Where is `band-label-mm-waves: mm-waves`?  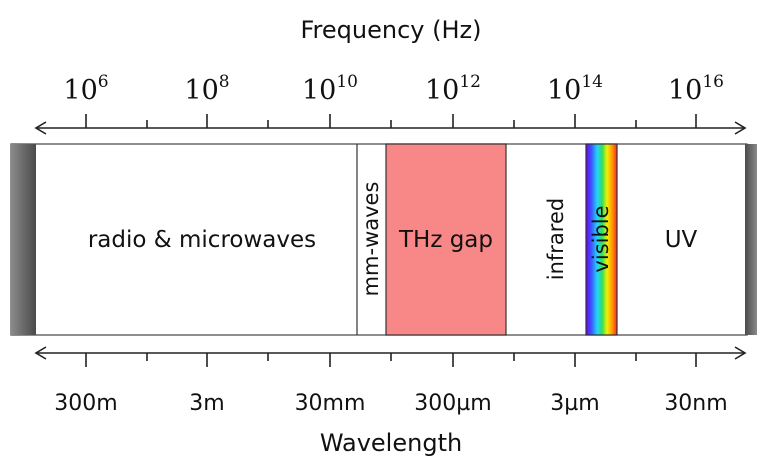
band-label-mm-waves: mm-waves is located at coordinates (371, 239).